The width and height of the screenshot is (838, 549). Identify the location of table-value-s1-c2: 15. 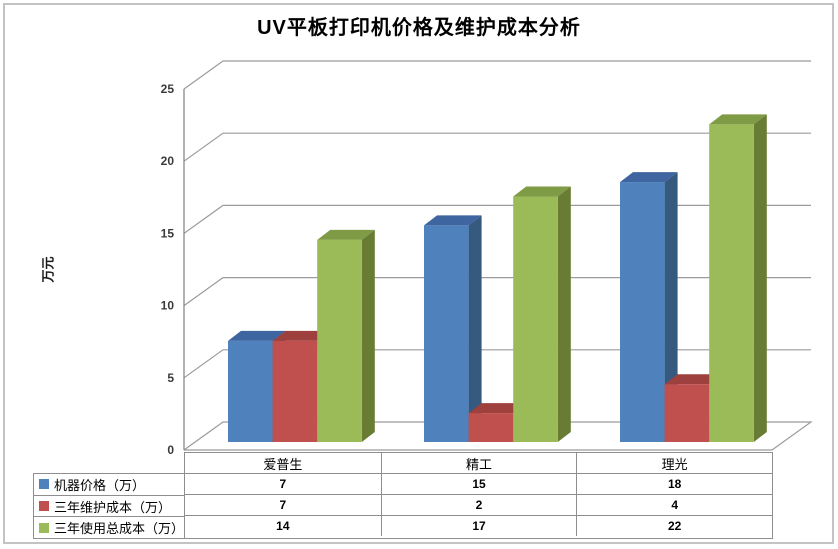
(478, 483).